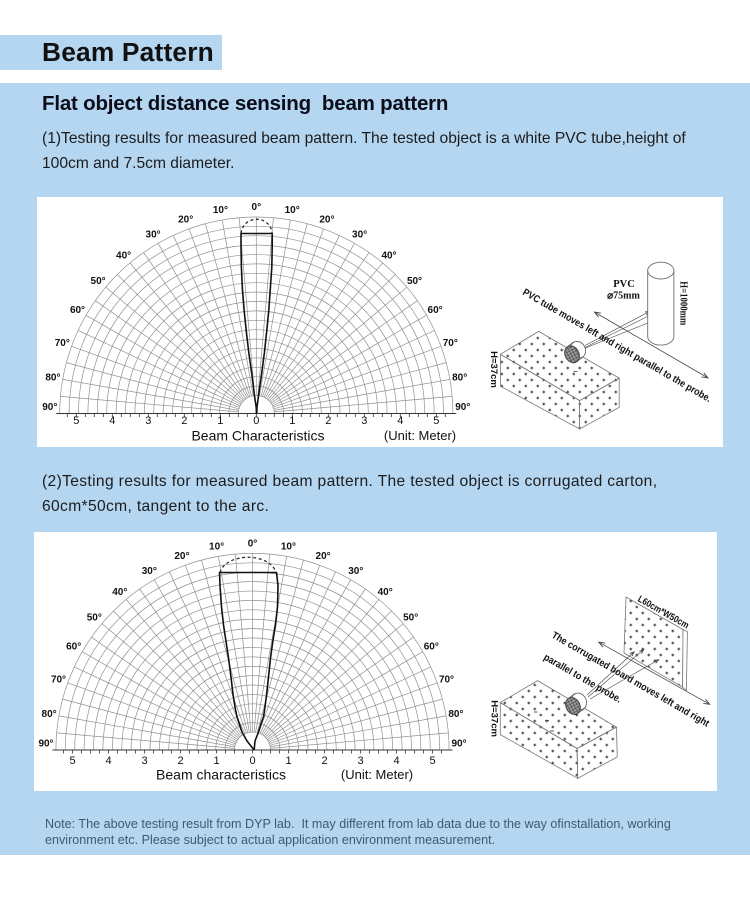  I want to click on svg-text: Beam Characteristics, so click(257, 436).